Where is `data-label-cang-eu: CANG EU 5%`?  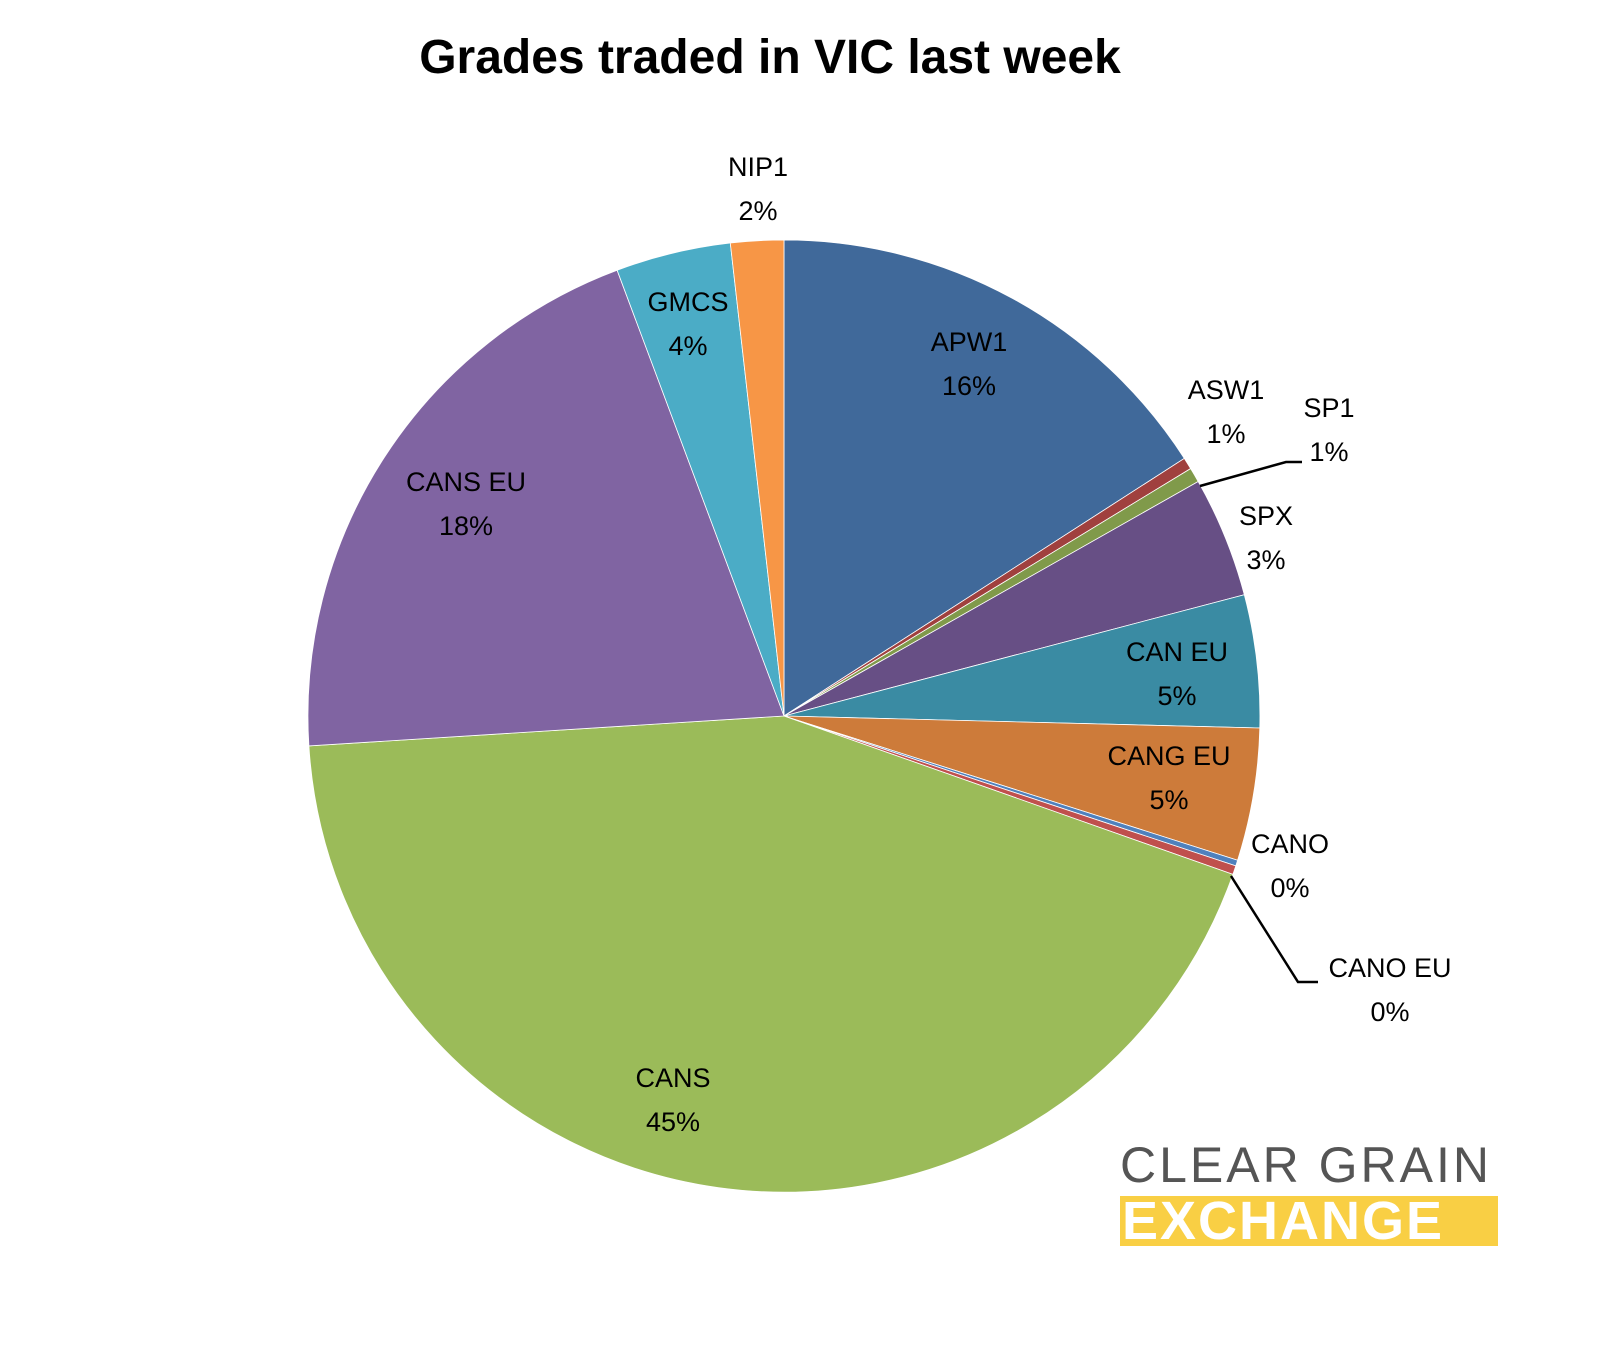 data-label-cang-eu: CANG EU 5% is located at coordinates (1169, 778).